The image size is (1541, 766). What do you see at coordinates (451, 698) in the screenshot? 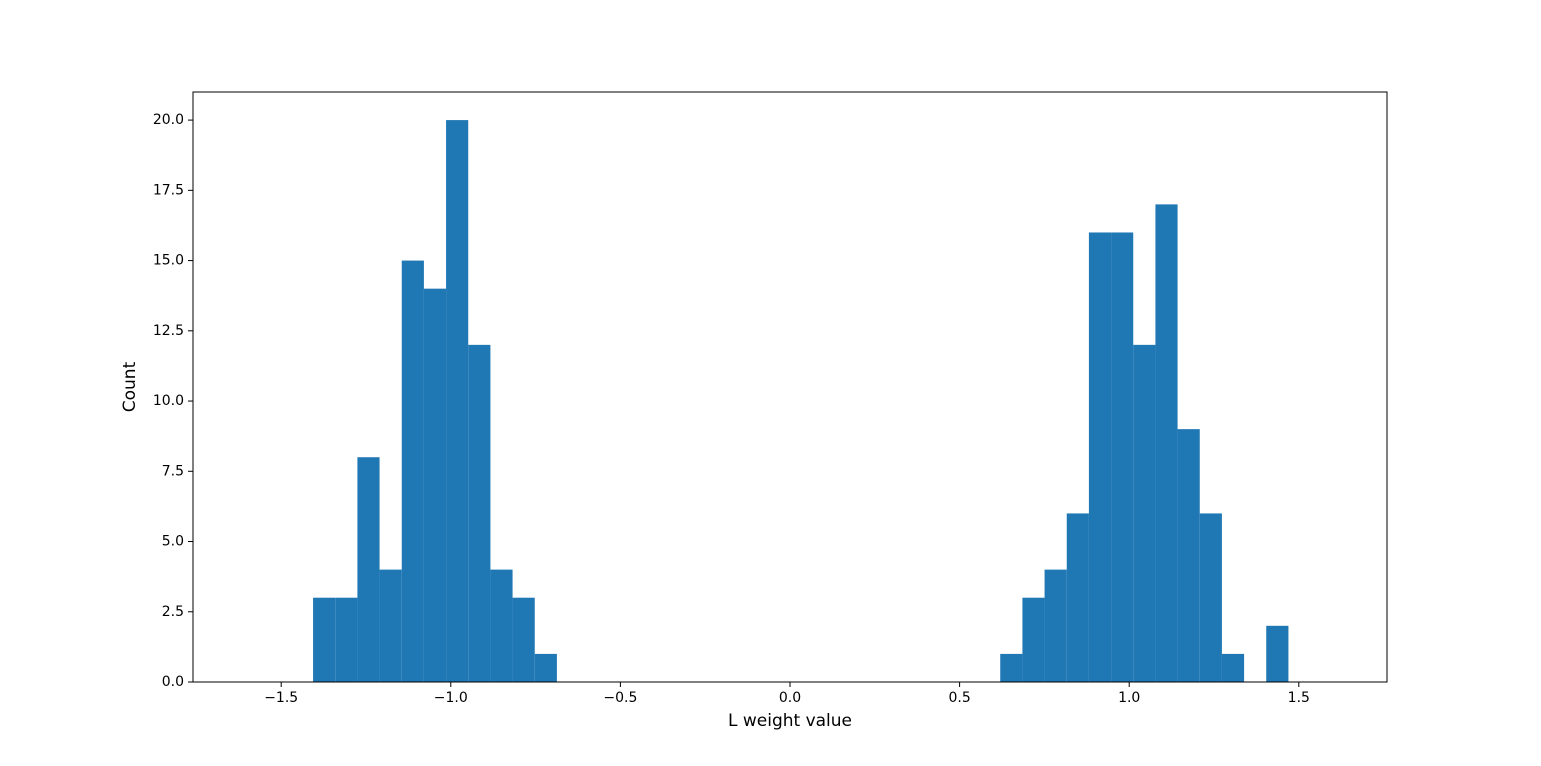
I see `x-tick-label: −1.0` at bounding box center [451, 698].